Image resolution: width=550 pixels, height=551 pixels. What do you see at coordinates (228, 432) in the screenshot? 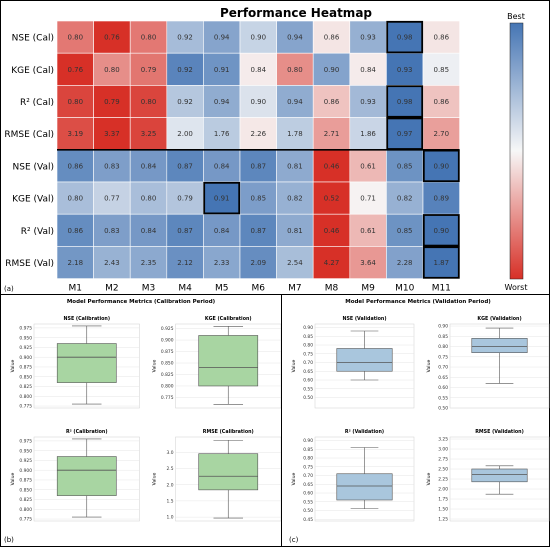
I see `subplot-title: RMSE (Calibration)` at bounding box center [228, 432].